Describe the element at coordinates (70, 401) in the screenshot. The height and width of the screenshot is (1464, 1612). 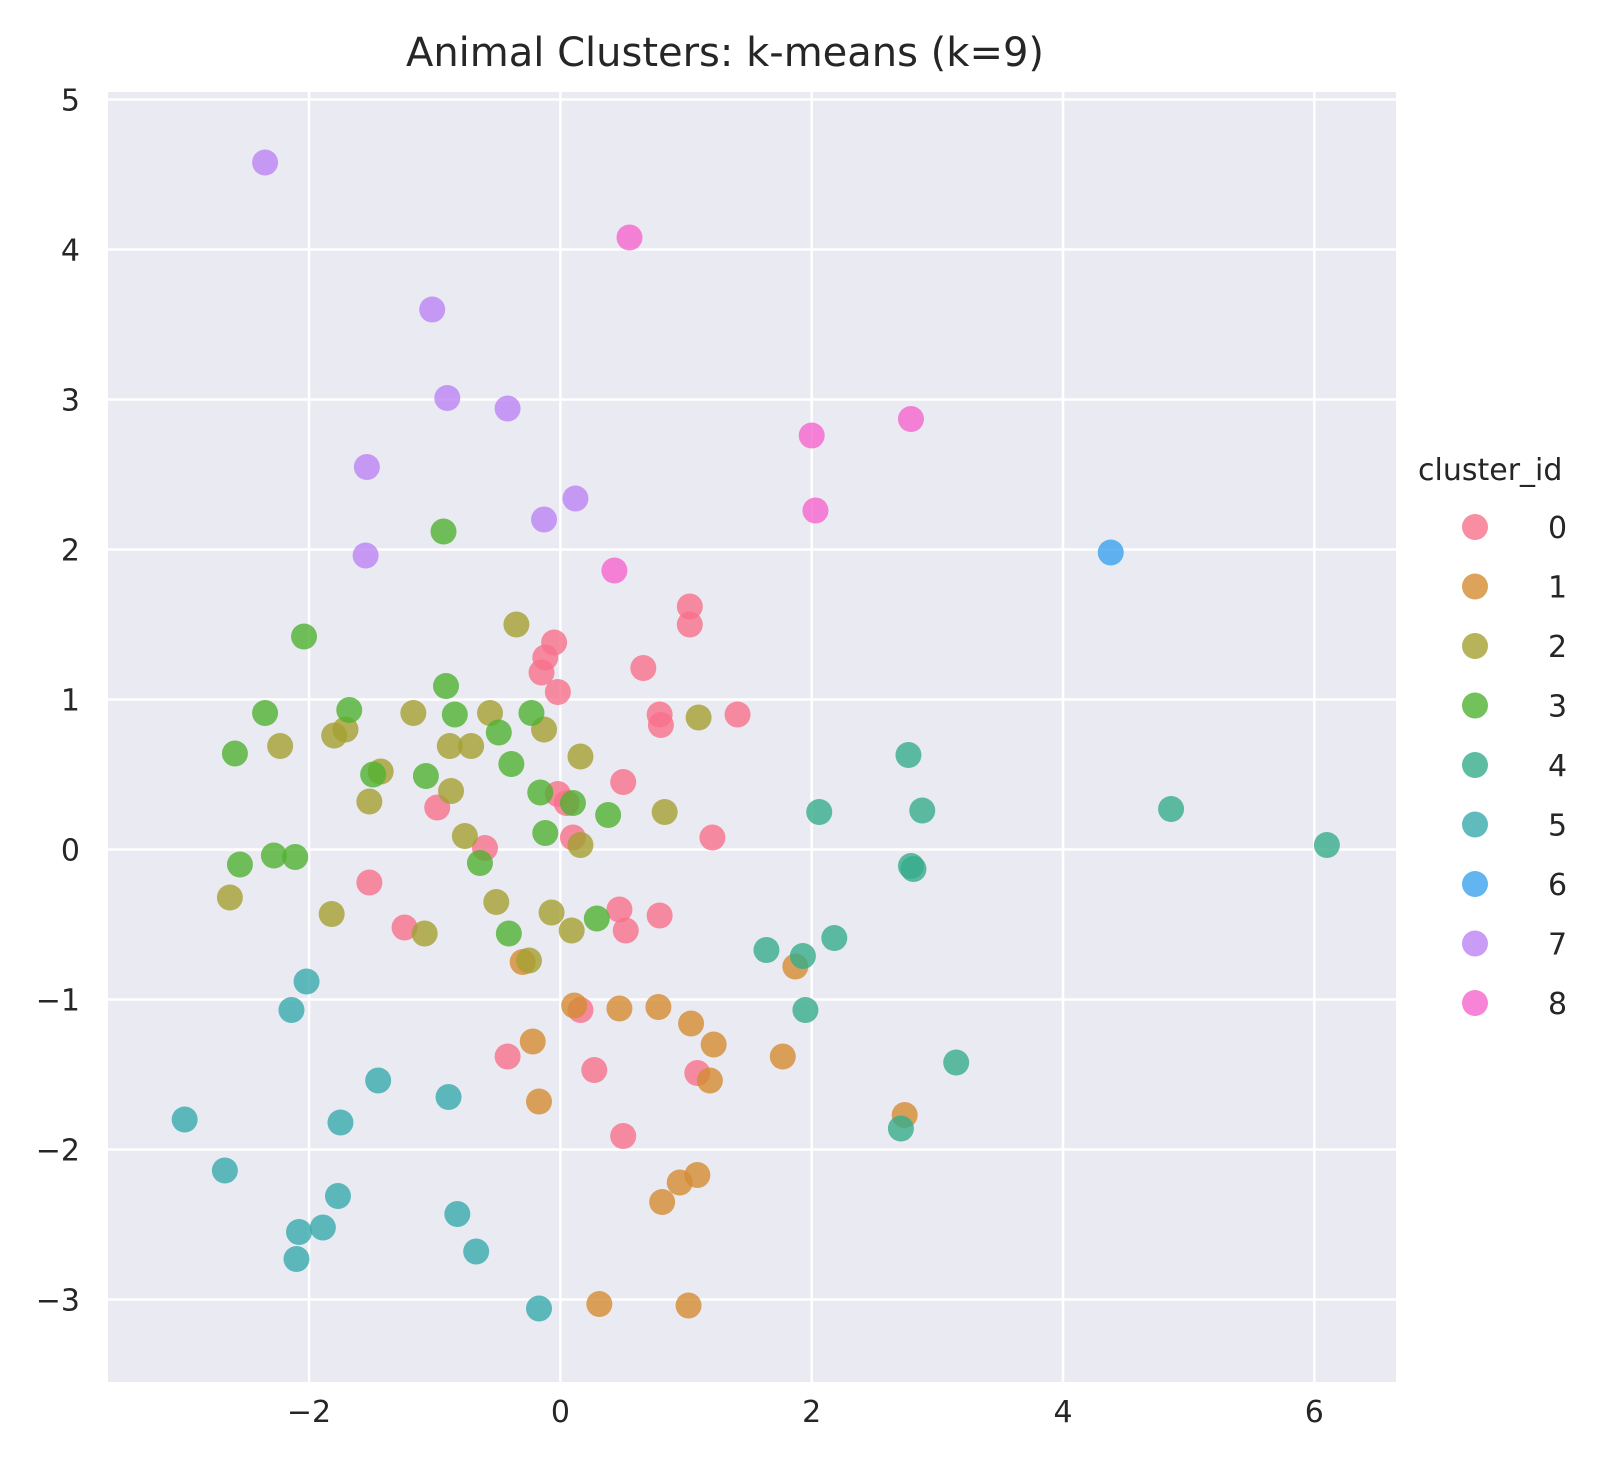
I see `y-tick-label: 3` at that location.